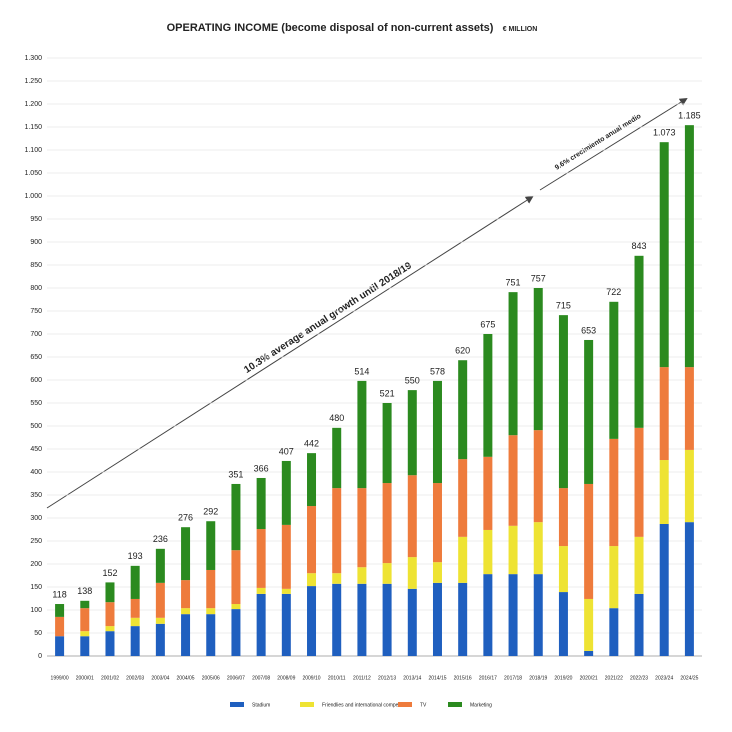 The image size is (732, 732). Describe the element at coordinates (664, 133) in the screenshot. I see `total-label: 1.073` at that location.